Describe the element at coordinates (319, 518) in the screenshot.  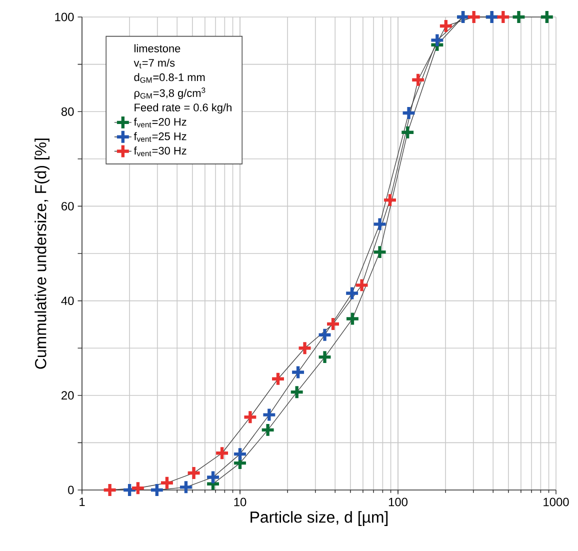
I see `x-axis-title: Particle size, d [µm]` at that location.